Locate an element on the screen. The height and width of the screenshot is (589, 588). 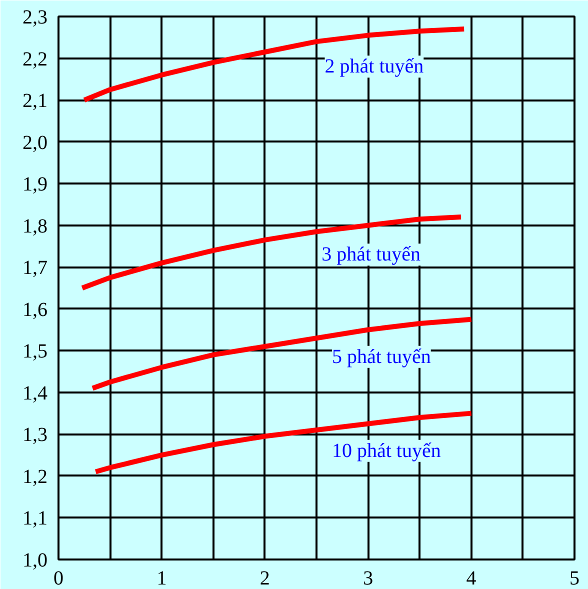
series-label: 3 phát tuyến is located at coordinates (371, 255).